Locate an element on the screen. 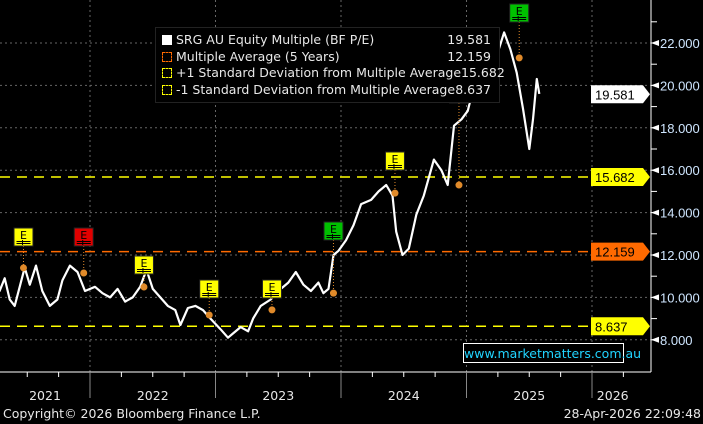 This screenshot has height=424, width=703. watermark-link: www.marketmatters.com.au is located at coordinates (552, 353).